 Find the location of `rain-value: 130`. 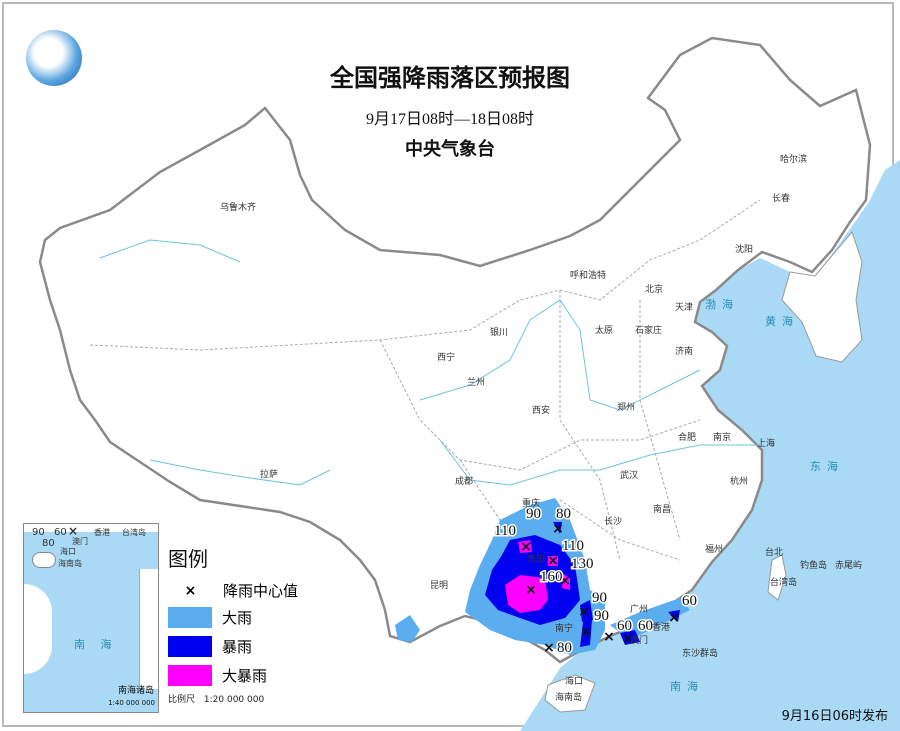

rain-value: 130 is located at coordinates (582, 564).